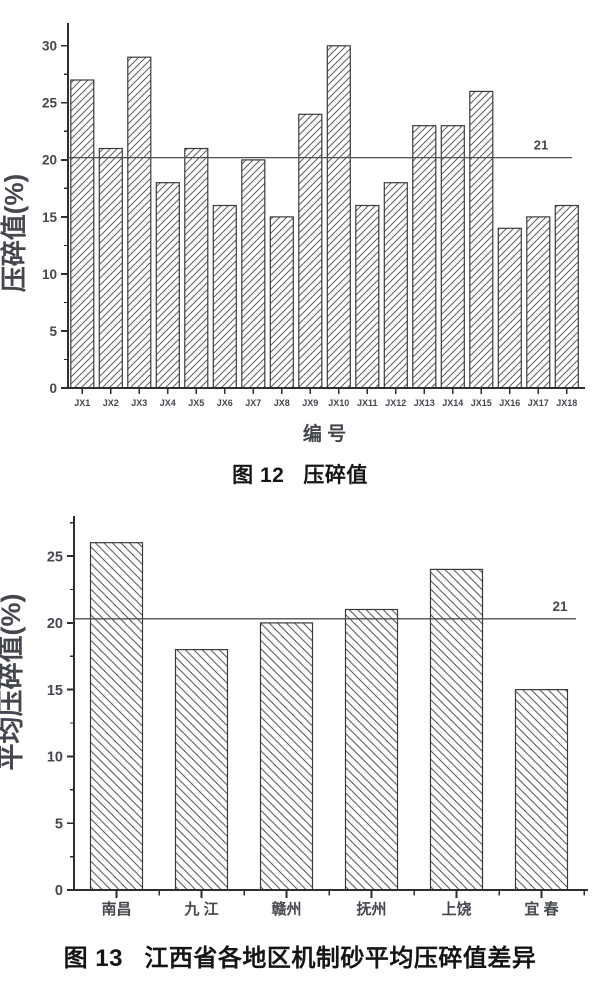 The height and width of the screenshot is (983, 600). What do you see at coordinates (168, 403) in the screenshot?
I see `x-tick-label: JX4` at bounding box center [168, 403].